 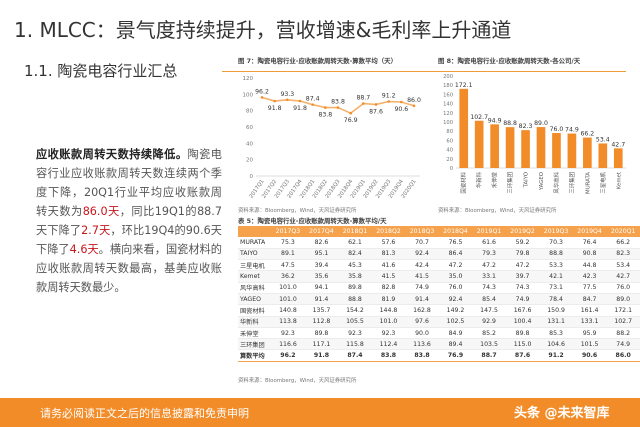 I want to click on table-header-cell: 2019Q4, so click(x=589, y=231).